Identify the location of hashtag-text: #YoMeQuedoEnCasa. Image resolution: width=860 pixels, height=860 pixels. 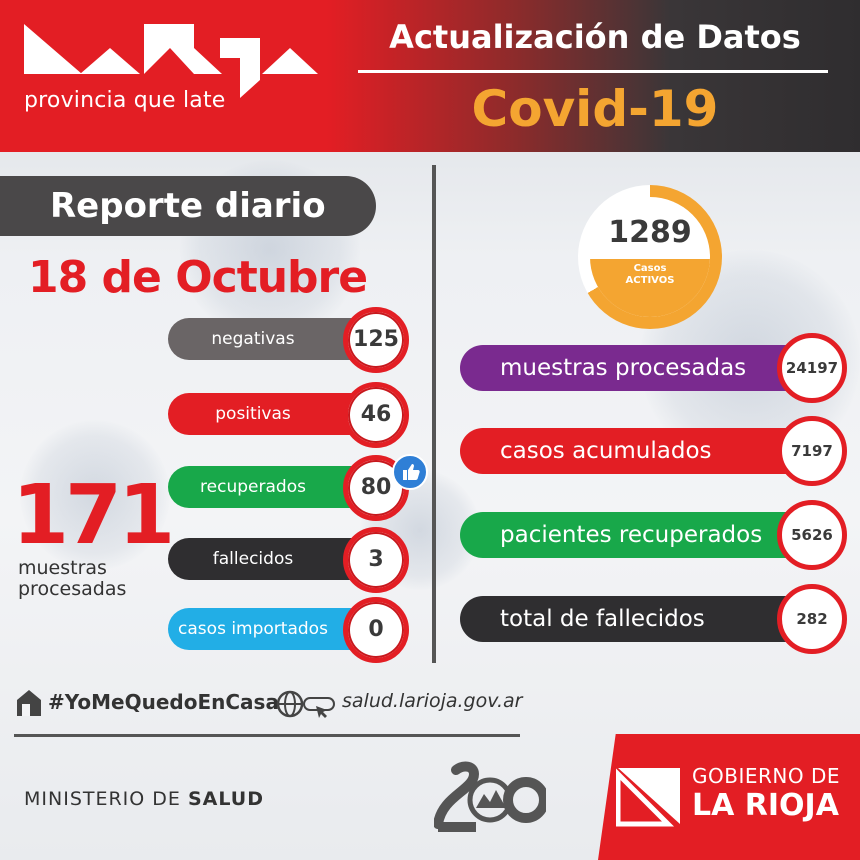
(163, 702).